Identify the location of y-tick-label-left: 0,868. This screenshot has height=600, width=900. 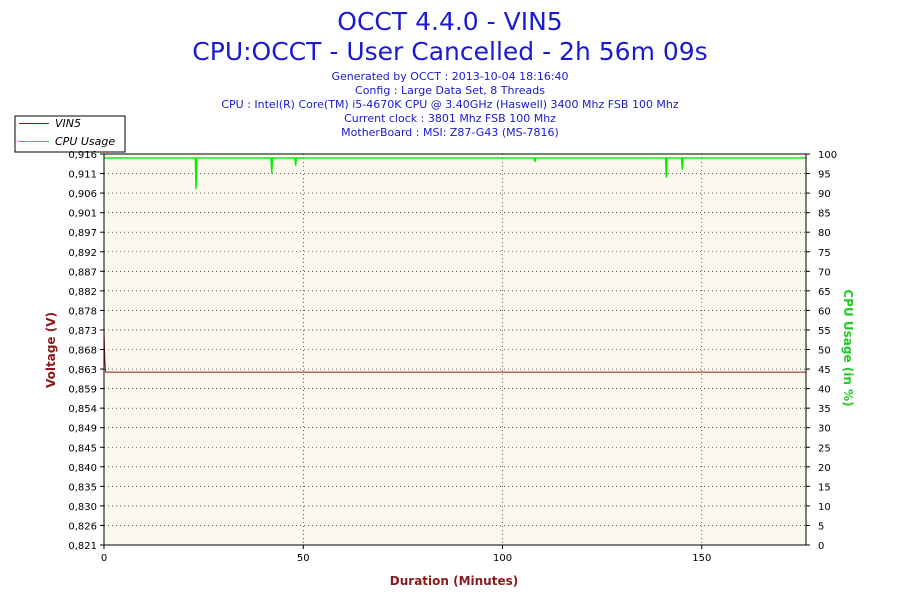
(82, 351).